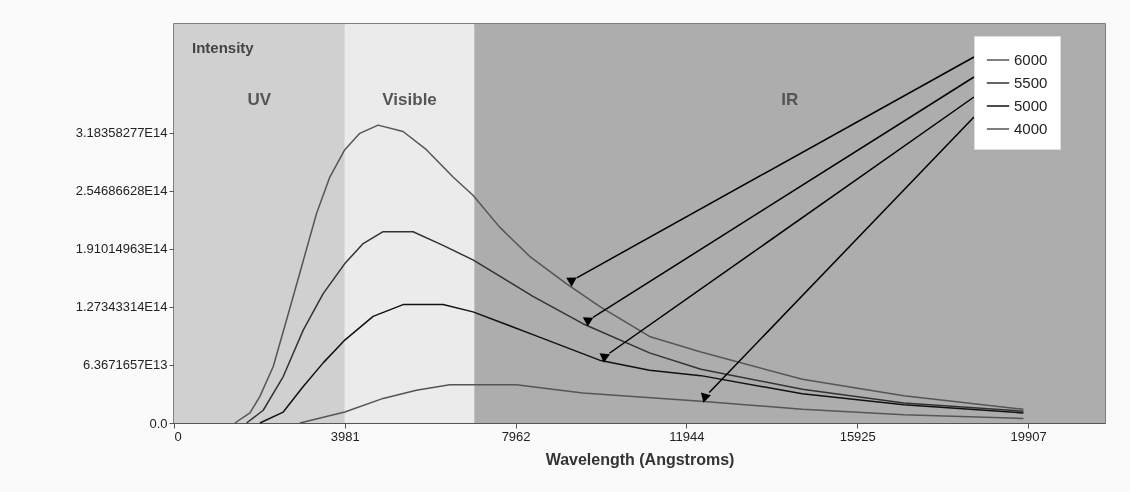  I want to click on x-tick-label: 7962, so click(516, 436).